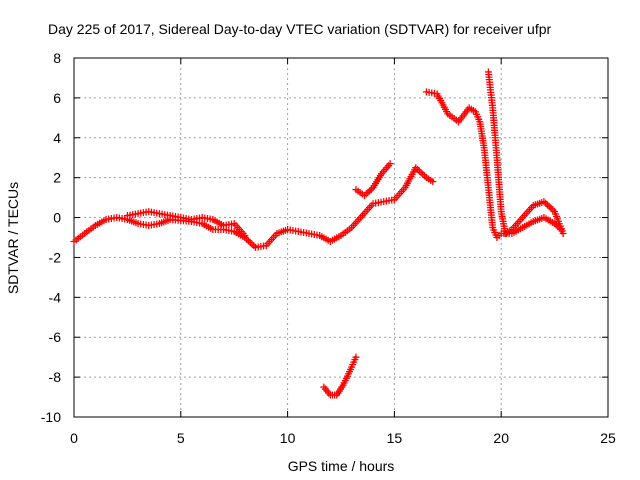 This screenshot has width=640, height=480. I want to click on y-tick-label: 0, so click(57, 218).